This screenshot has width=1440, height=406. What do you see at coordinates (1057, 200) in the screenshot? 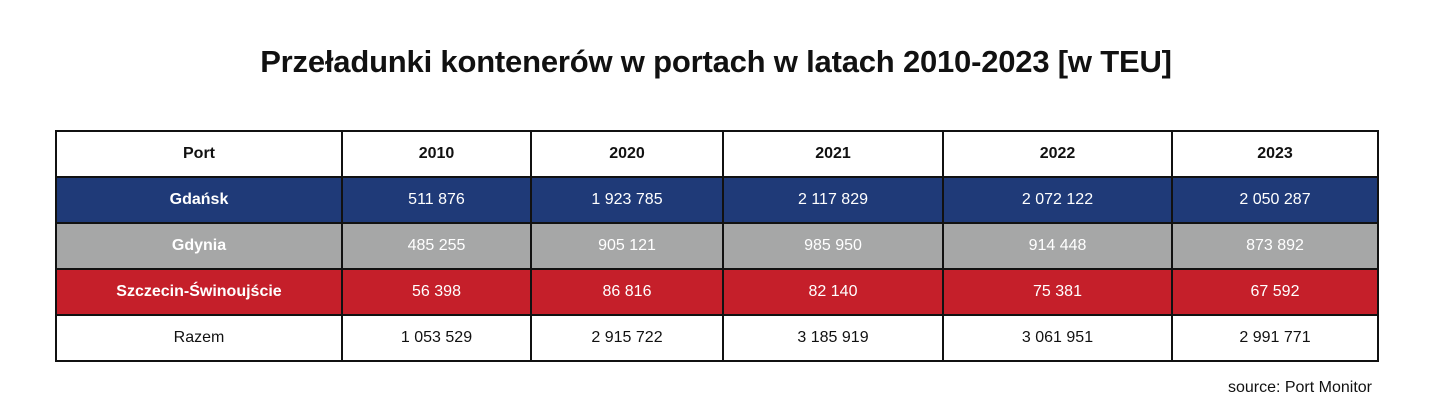
I see `value-cell-2022: 2 072 122` at bounding box center [1057, 200].